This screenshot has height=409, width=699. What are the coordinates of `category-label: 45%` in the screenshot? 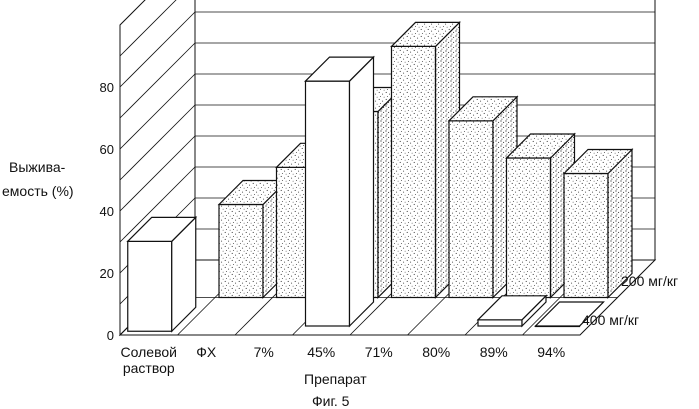 It's located at (321, 352).